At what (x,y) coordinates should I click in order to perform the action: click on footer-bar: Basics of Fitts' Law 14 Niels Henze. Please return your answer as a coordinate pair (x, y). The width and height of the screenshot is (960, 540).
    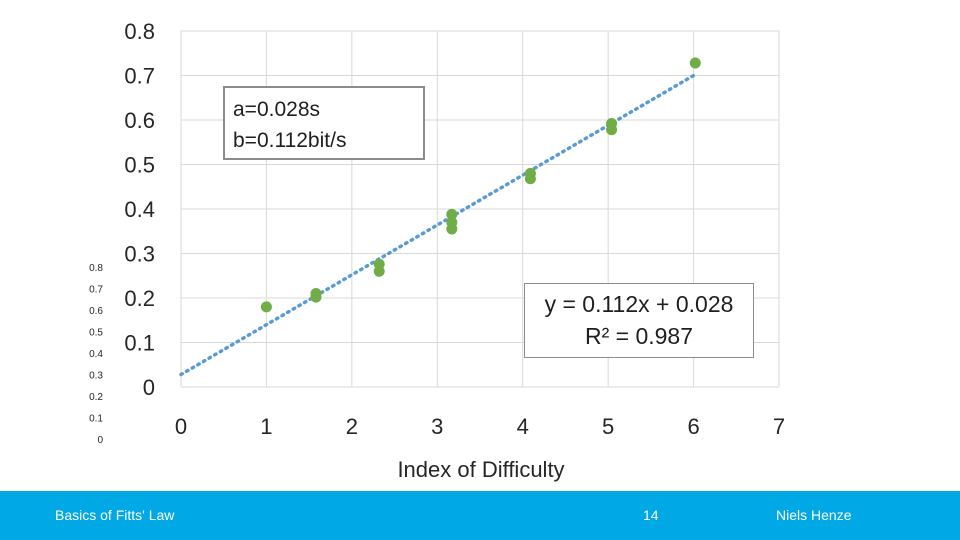
    Looking at the image, I should click on (480, 515).